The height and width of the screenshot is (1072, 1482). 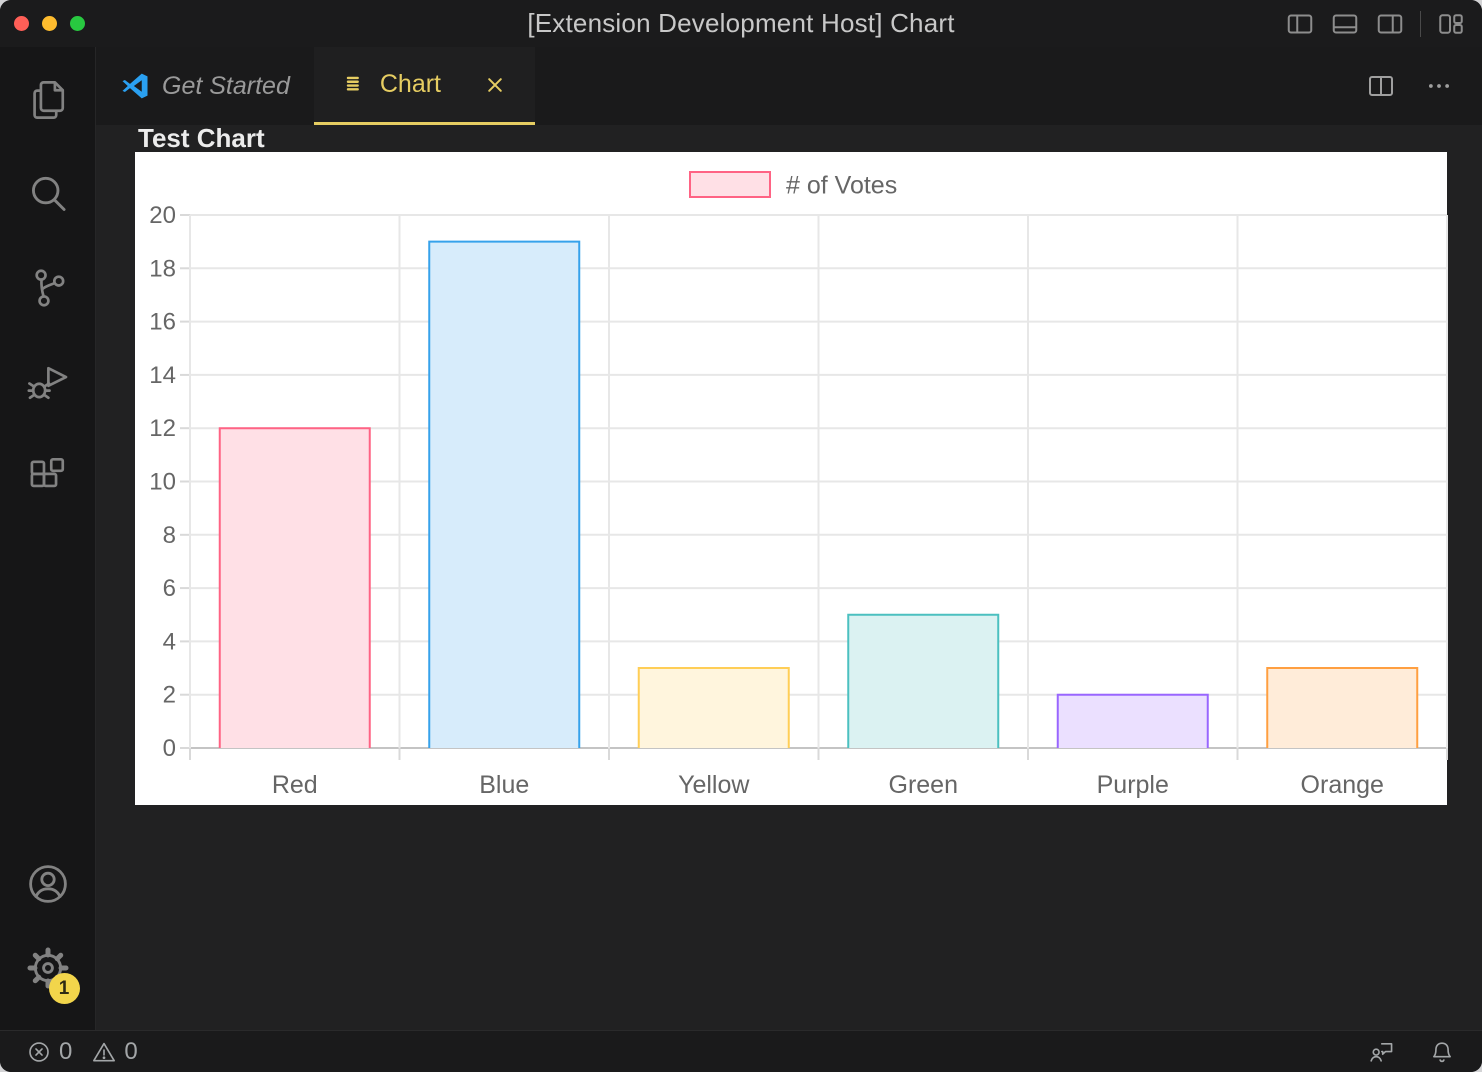 I want to click on source-control-icon, so click(x=49, y=288).